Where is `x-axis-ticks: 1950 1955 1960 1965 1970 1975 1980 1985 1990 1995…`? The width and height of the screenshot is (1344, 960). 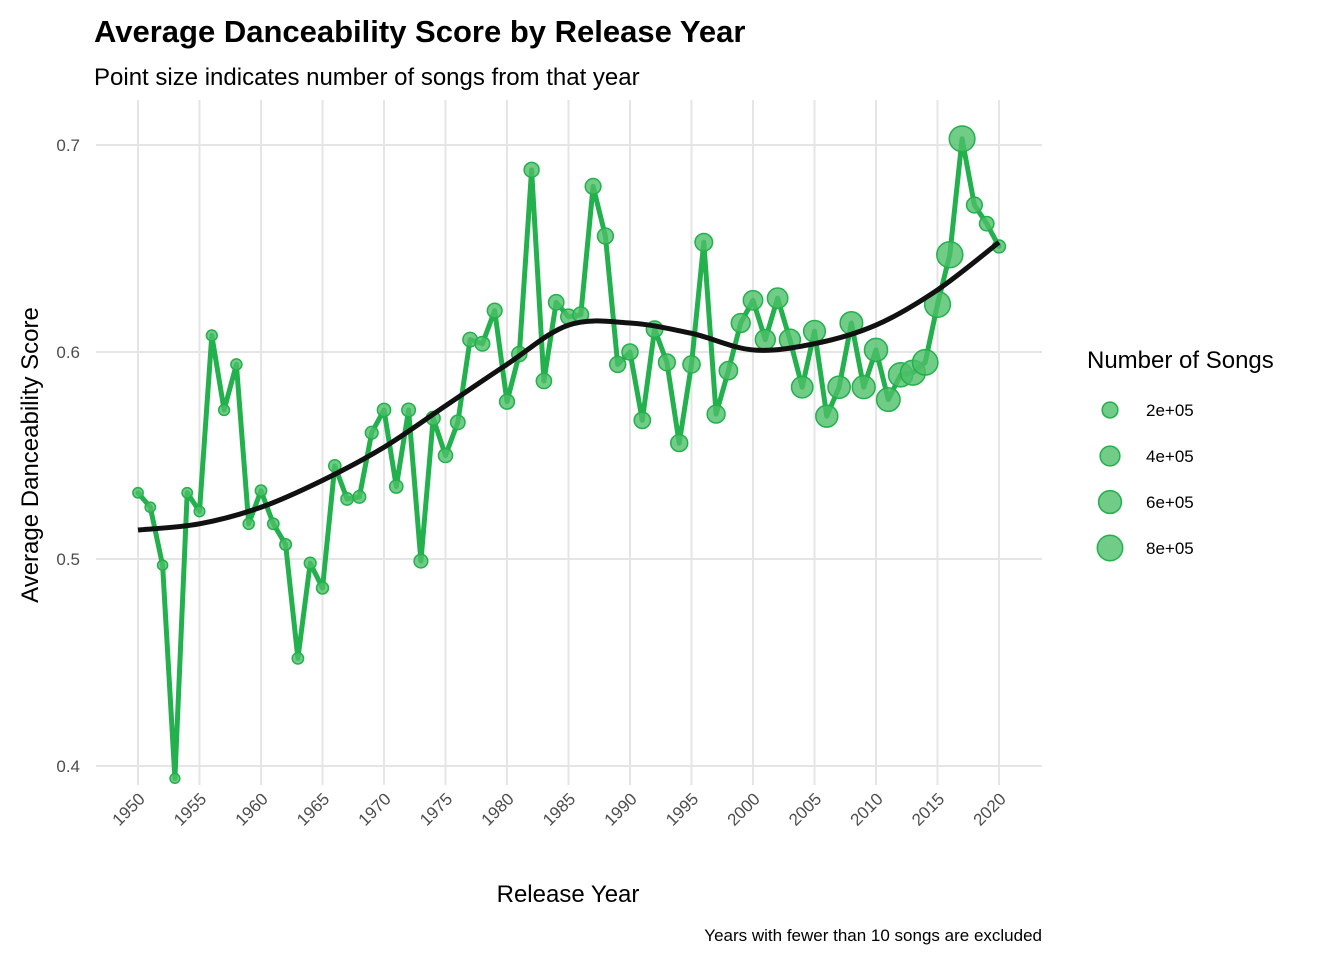 x-axis-ticks: 1950 1955 1960 1965 1970 1975 1980 1985 1990 1995… is located at coordinates (559, 809).